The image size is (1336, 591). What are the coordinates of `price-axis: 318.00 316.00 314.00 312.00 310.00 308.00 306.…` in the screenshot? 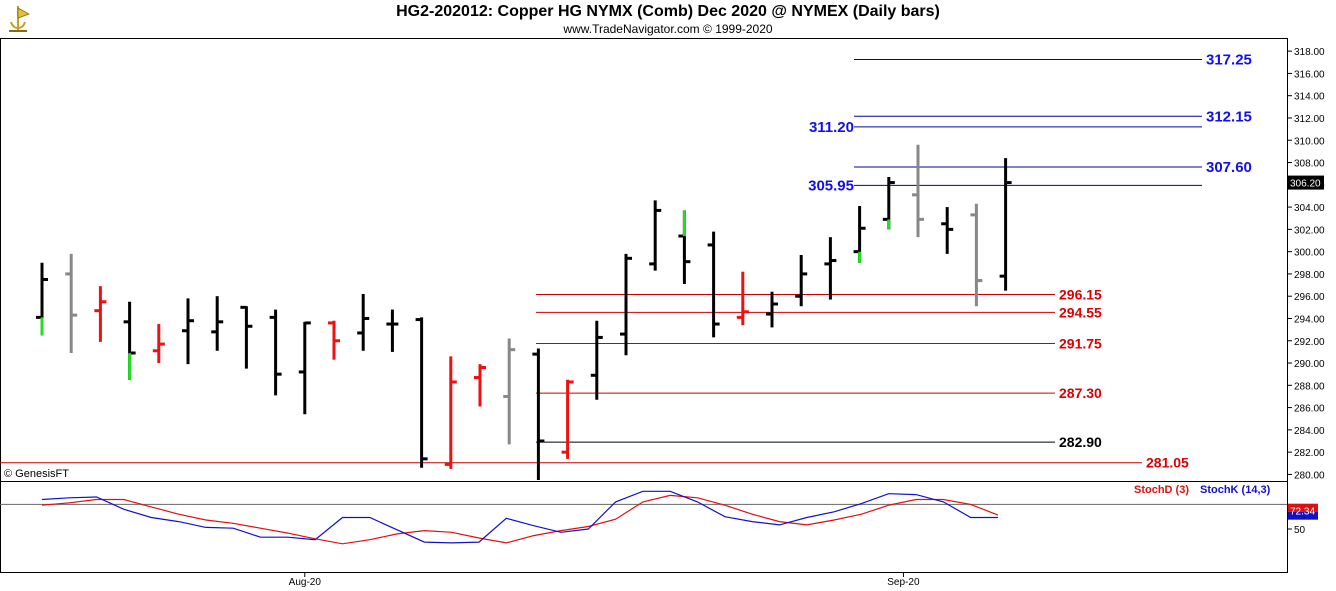 It's located at (1306, 264).